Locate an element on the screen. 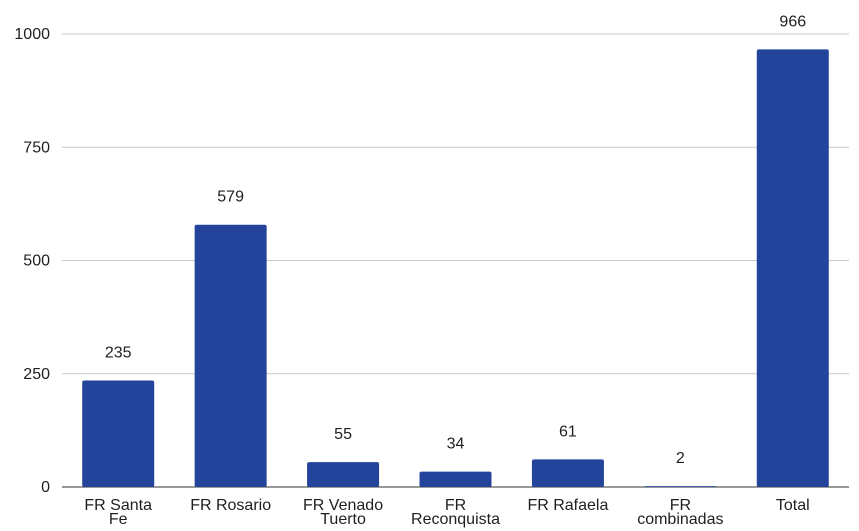  data-label: 579 is located at coordinates (230, 197).